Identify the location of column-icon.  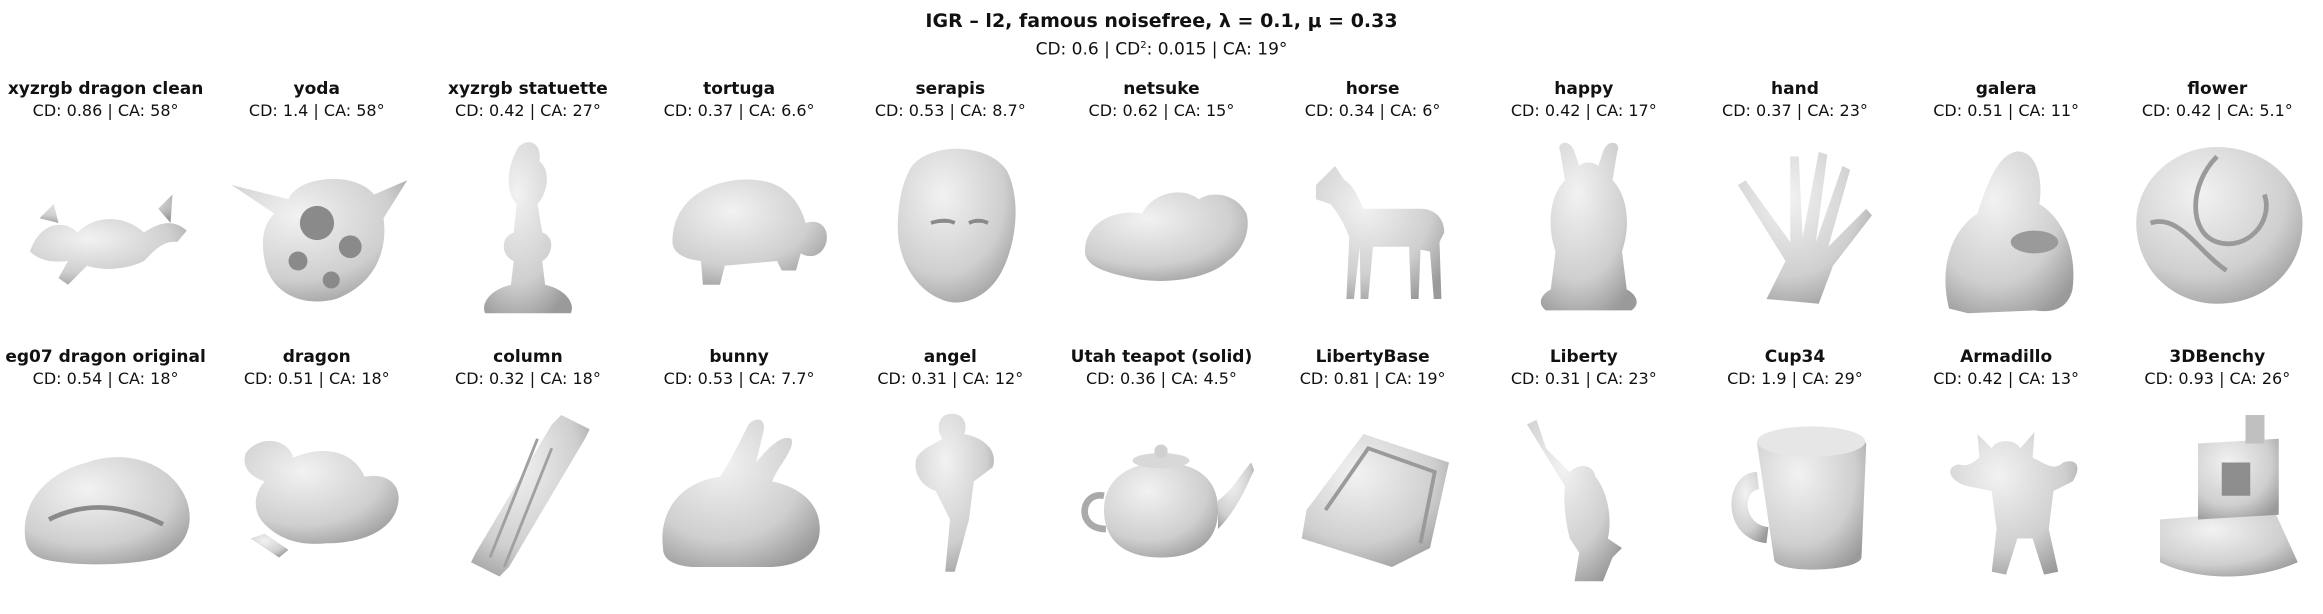
(530, 496).